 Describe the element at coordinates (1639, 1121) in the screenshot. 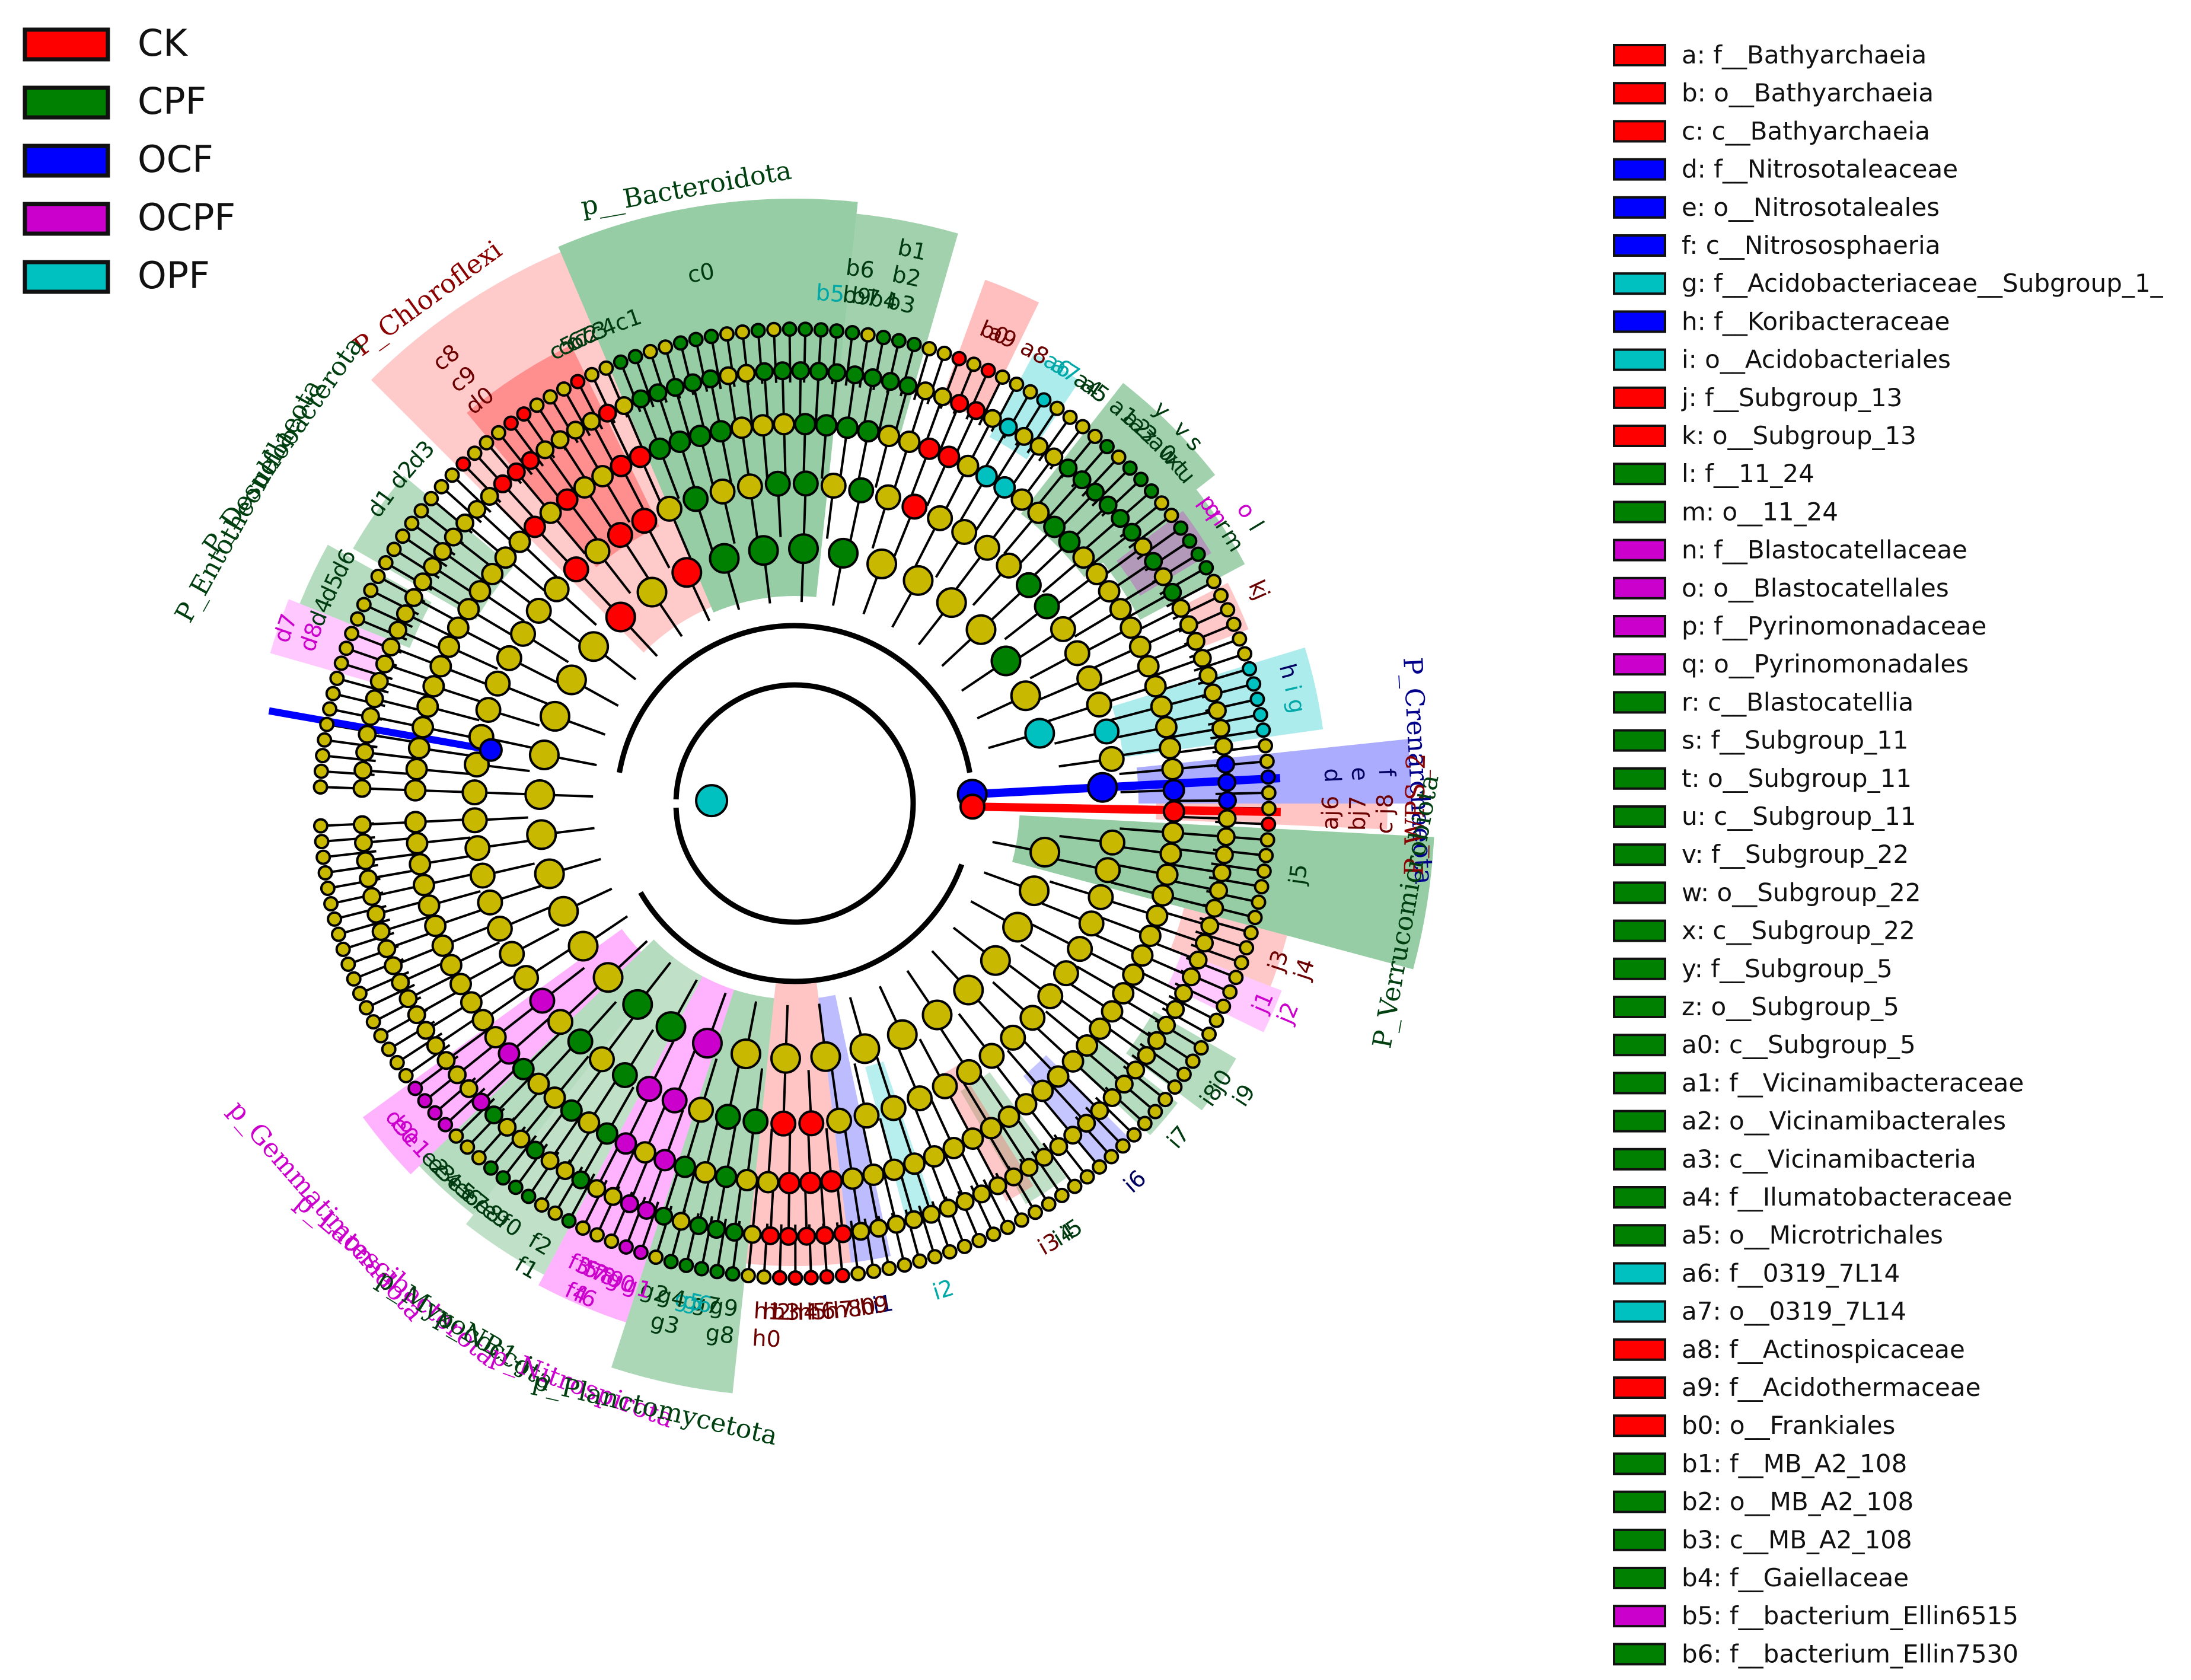

I see `key-swatch-a2` at that location.